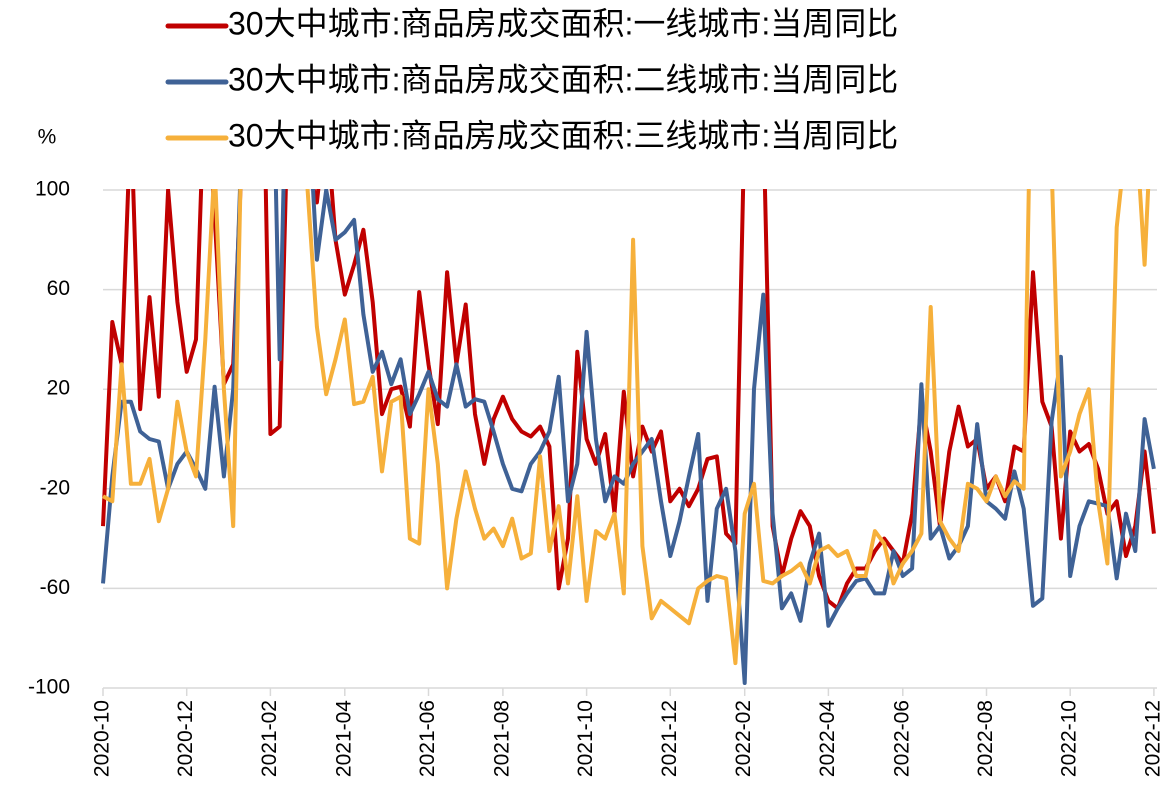 The height and width of the screenshot is (808, 1175). Describe the element at coordinates (669, 738) in the screenshot. I see `x-tick-label: 2021-12` at that location.